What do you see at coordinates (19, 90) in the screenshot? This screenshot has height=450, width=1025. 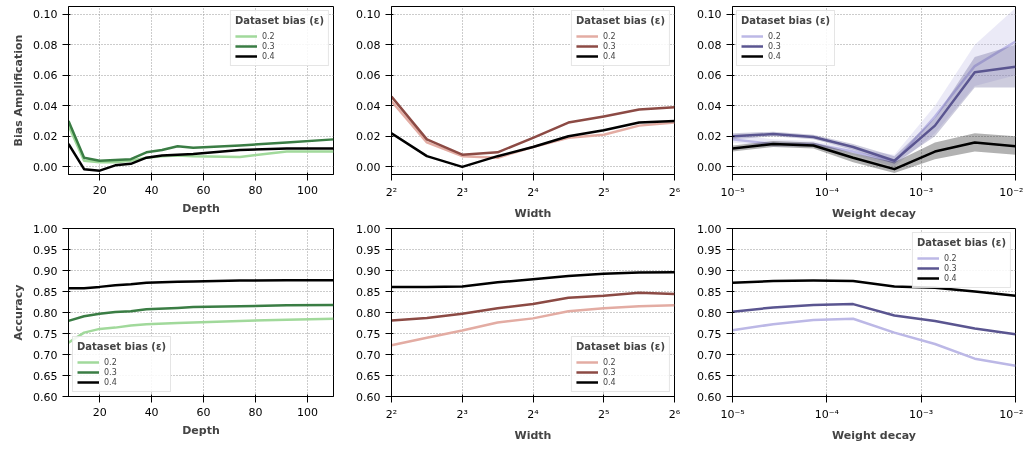 I see `y-axis-title: Bias Amplification` at bounding box center [19, 90].